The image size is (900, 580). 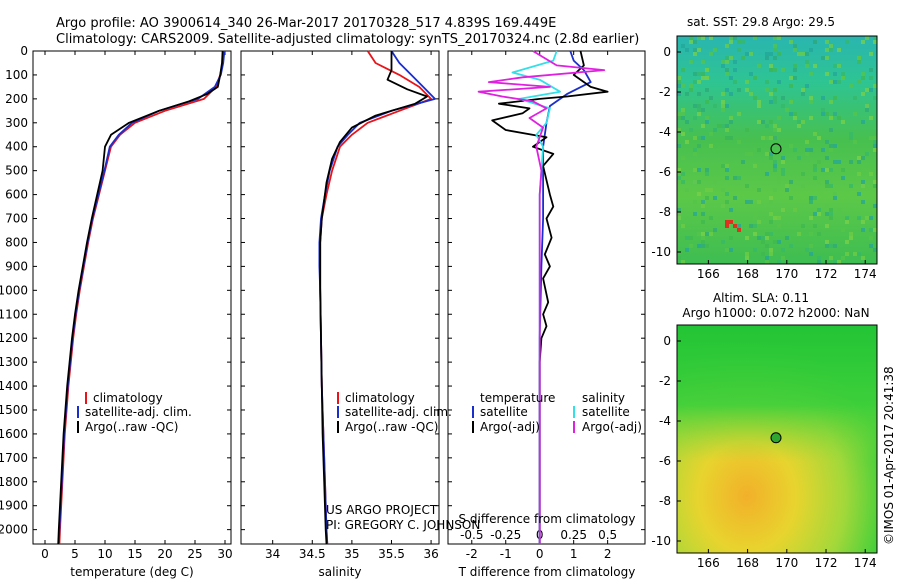 What do you see at coordinates (430, 554) in the screenshot?
I see `x-tick-label: 36` at bounding box center [430, 554].